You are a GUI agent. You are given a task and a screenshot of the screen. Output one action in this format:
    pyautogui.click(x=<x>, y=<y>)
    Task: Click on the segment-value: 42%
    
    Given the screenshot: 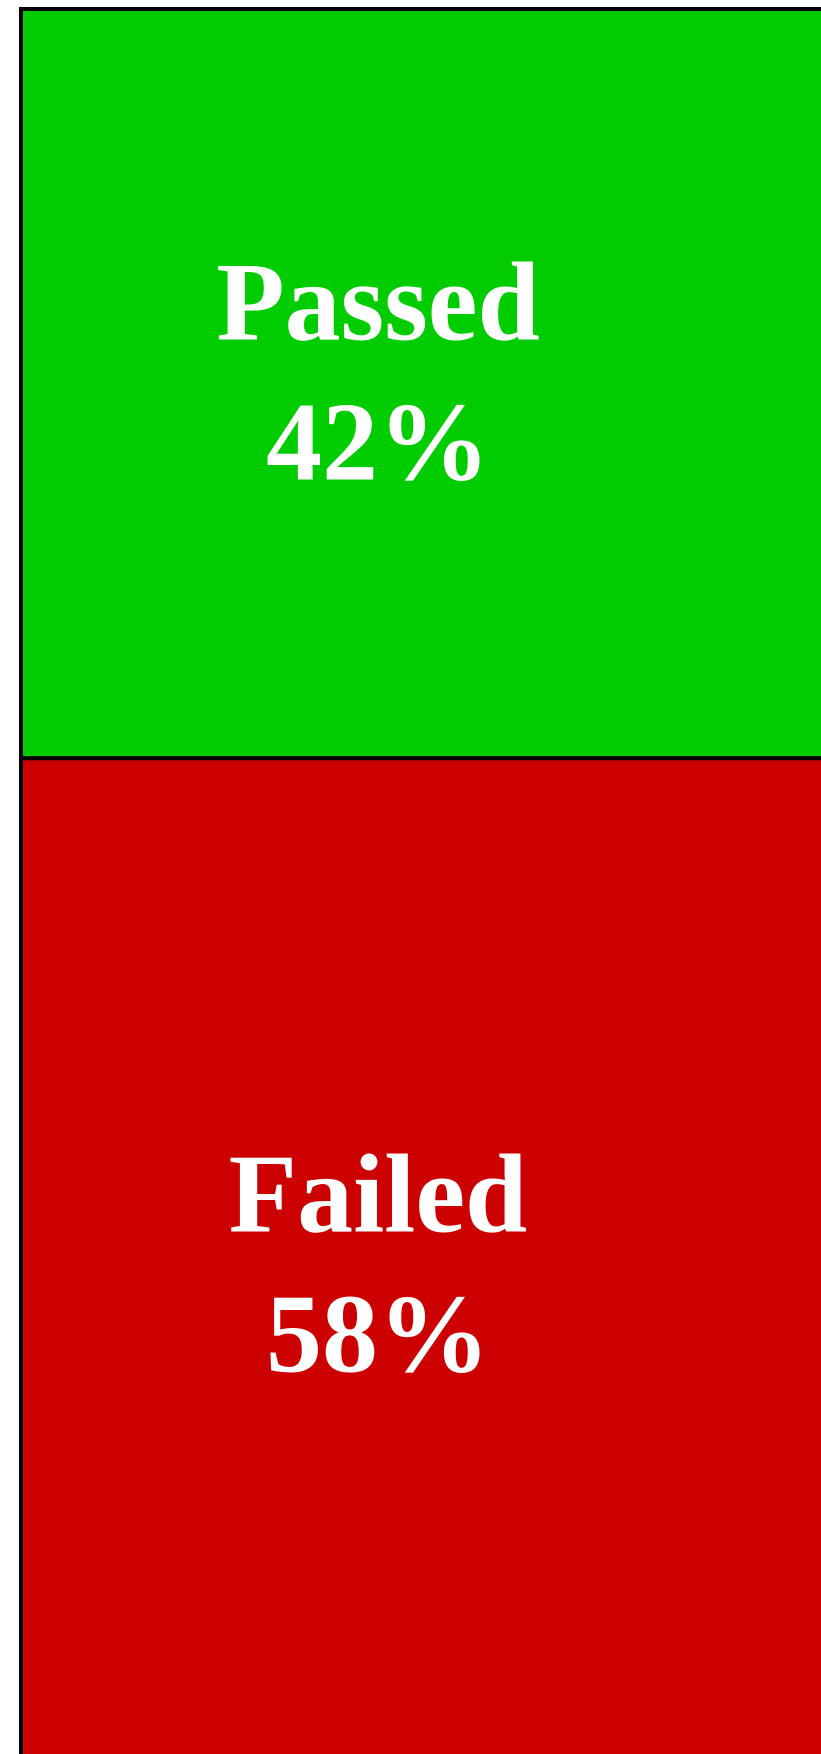 What is the action you would take?
    pyautogui.click(x=378, y=442)
    